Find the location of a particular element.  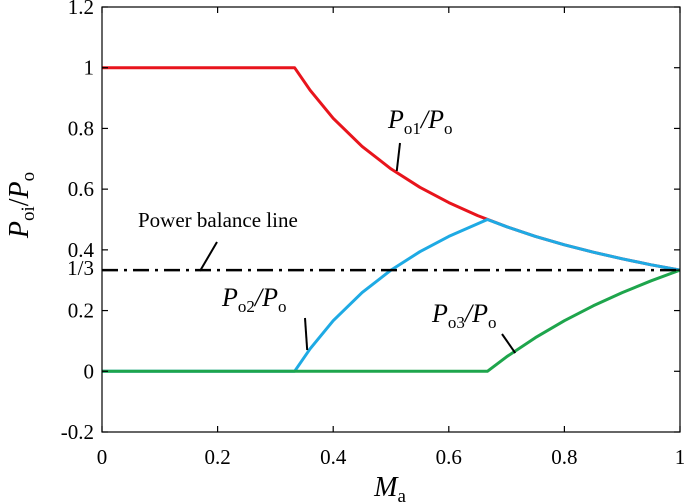

x-tick-label-2: 0.4 is located at coordinates (333, 457).